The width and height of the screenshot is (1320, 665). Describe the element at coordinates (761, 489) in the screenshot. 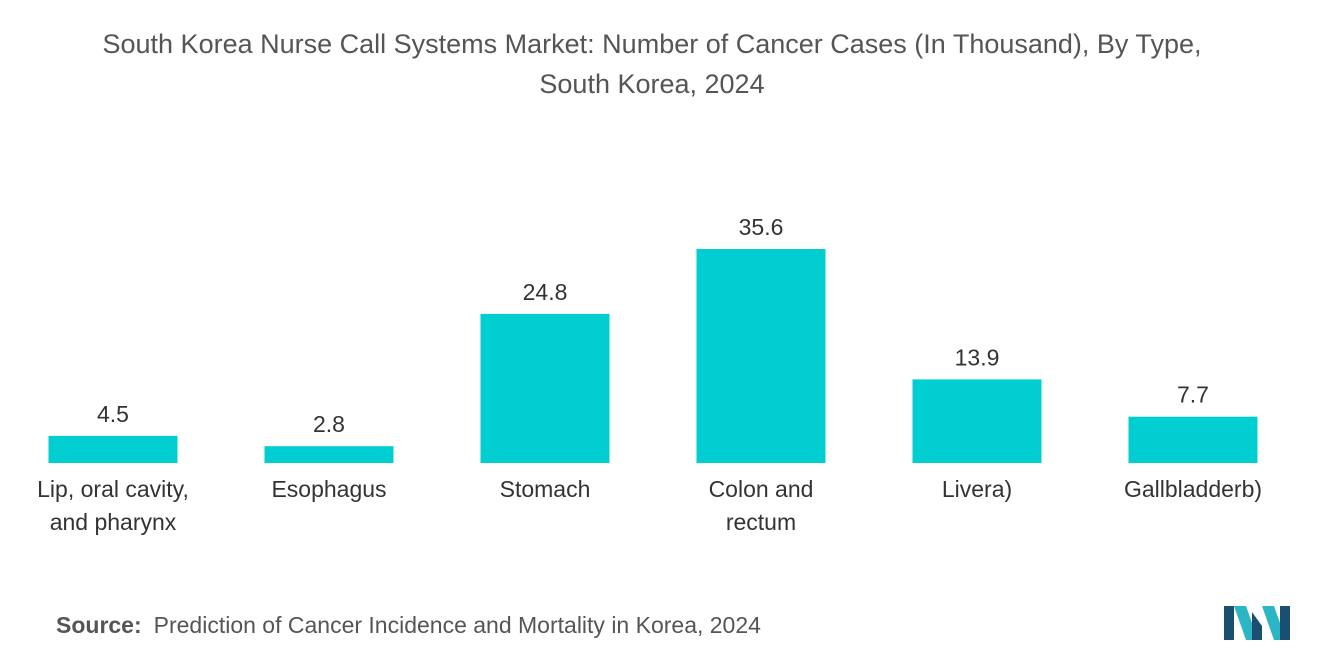

I see `category-label-3-line-0: Colon and` at that location.